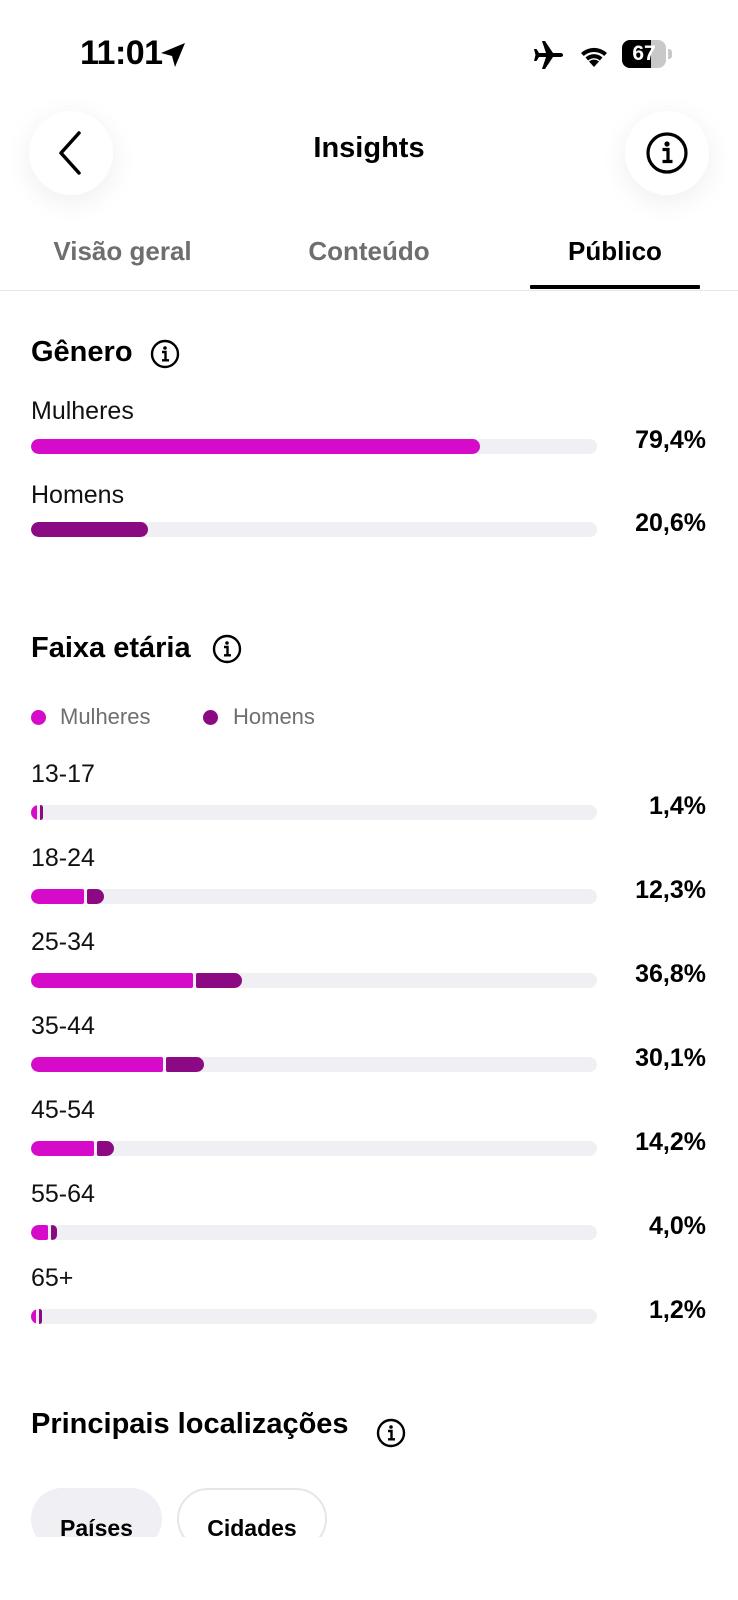  Describe the element at coordinates (670, 1058) in the screenshot. I see `age-row-percent: 30,1%` at that location.